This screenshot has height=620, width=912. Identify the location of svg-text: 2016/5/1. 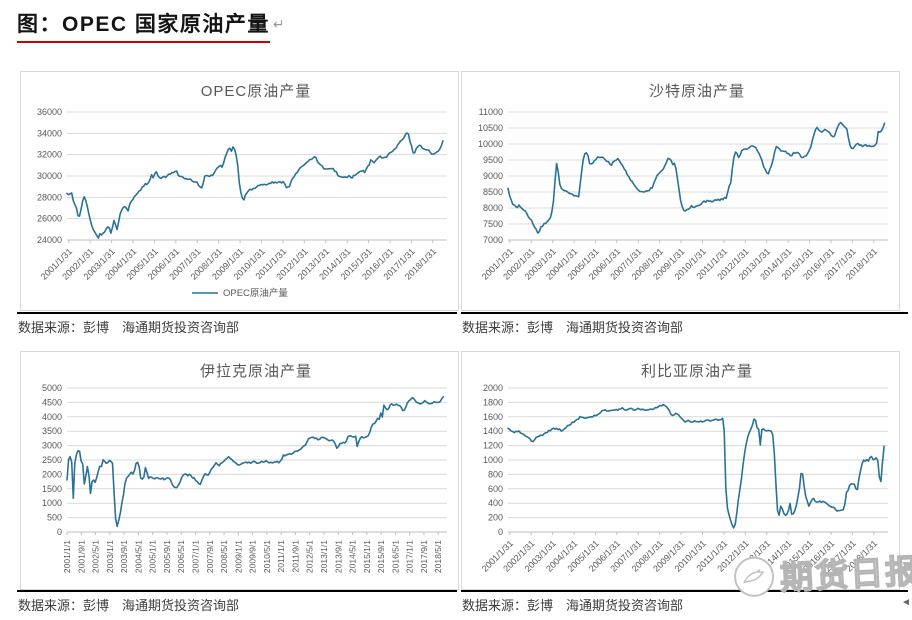
(395, 556).